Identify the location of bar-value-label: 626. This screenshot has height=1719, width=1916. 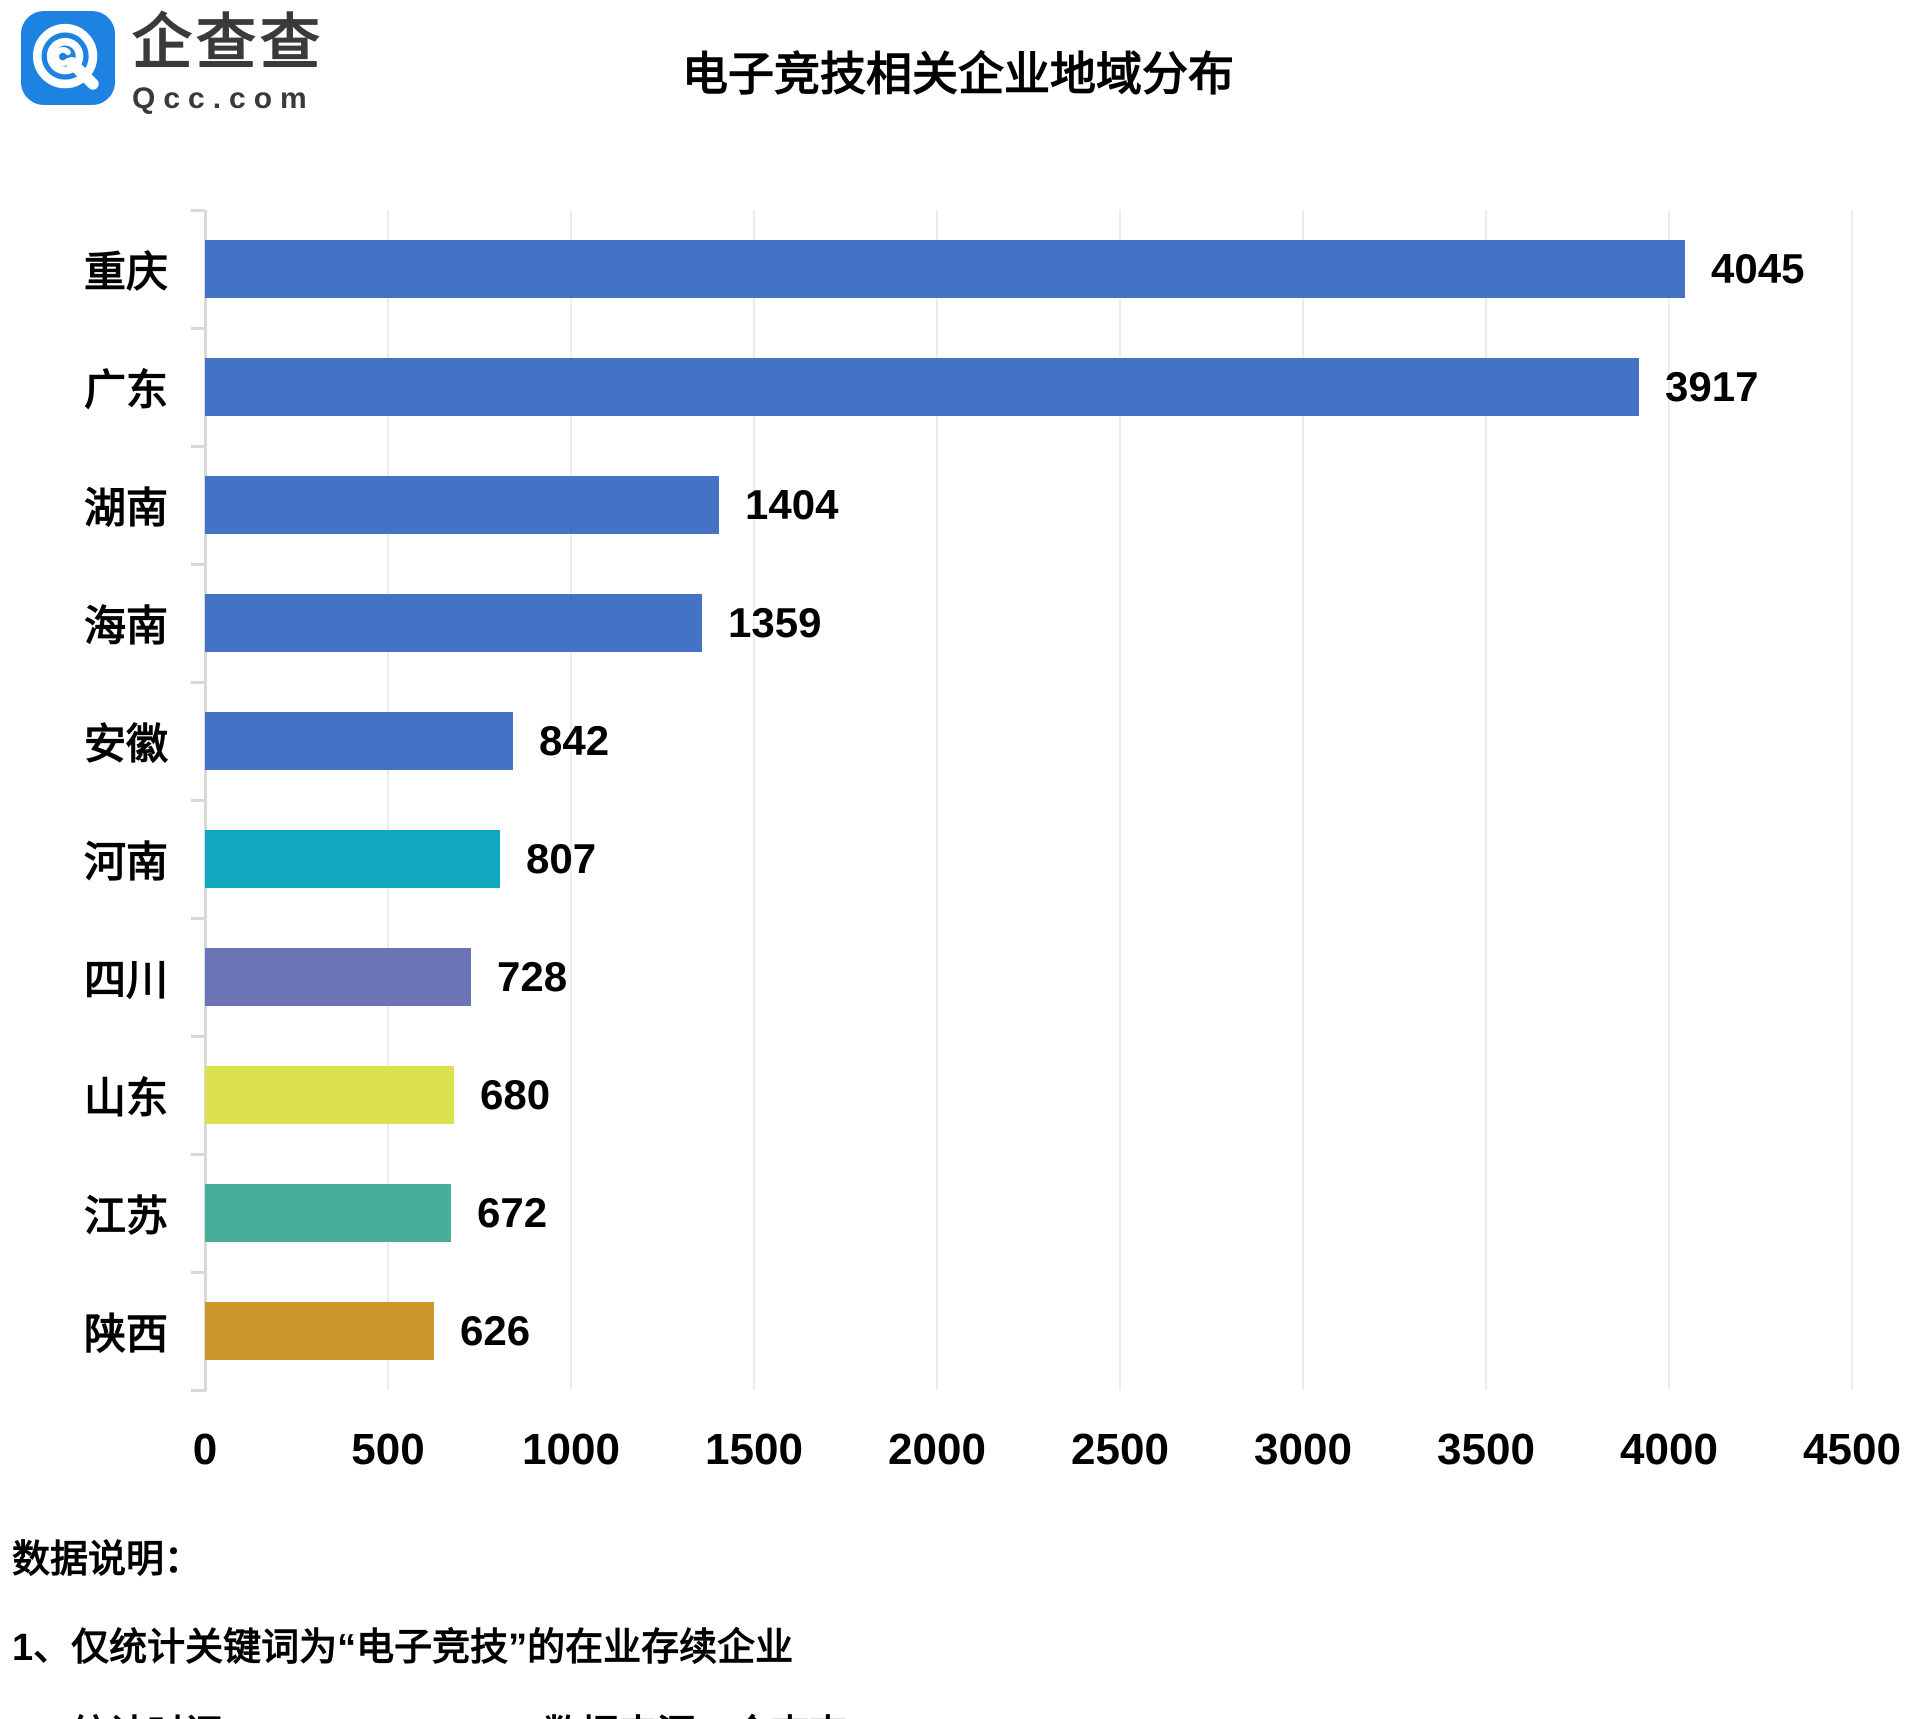
(495, 1330).